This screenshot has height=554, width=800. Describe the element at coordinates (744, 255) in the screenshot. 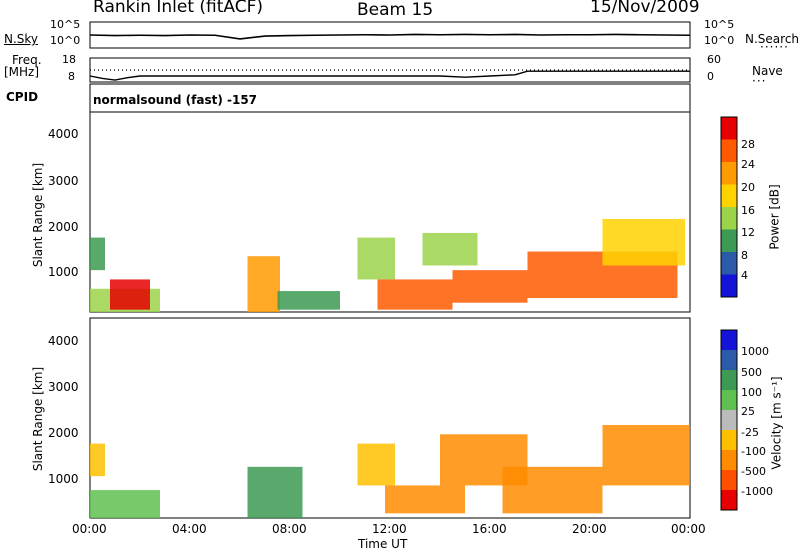

I see `power-cbar-tick: 8` at that location.